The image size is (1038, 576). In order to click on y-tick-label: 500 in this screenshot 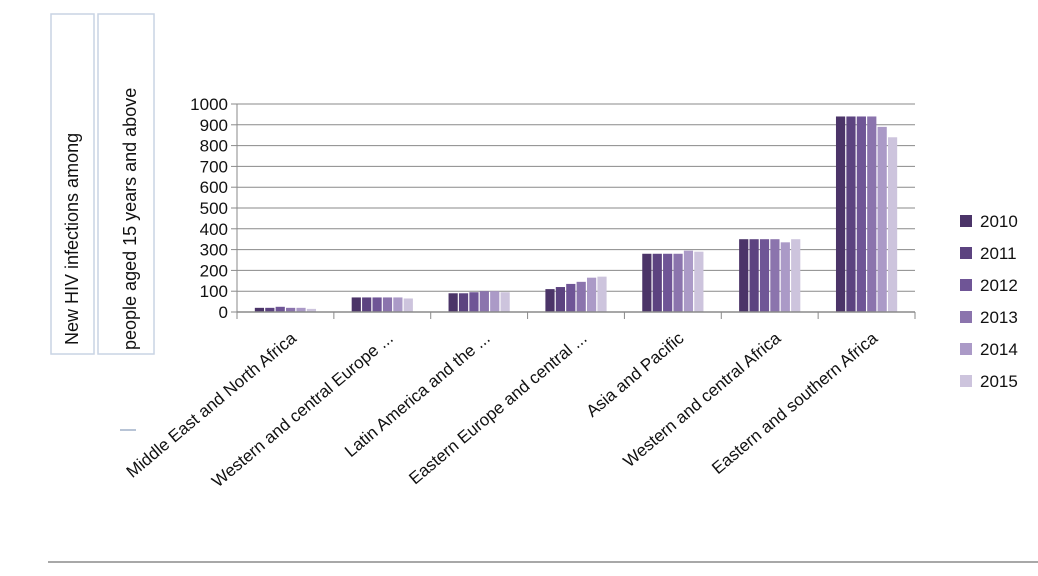, I will do `click(214, 208)`.